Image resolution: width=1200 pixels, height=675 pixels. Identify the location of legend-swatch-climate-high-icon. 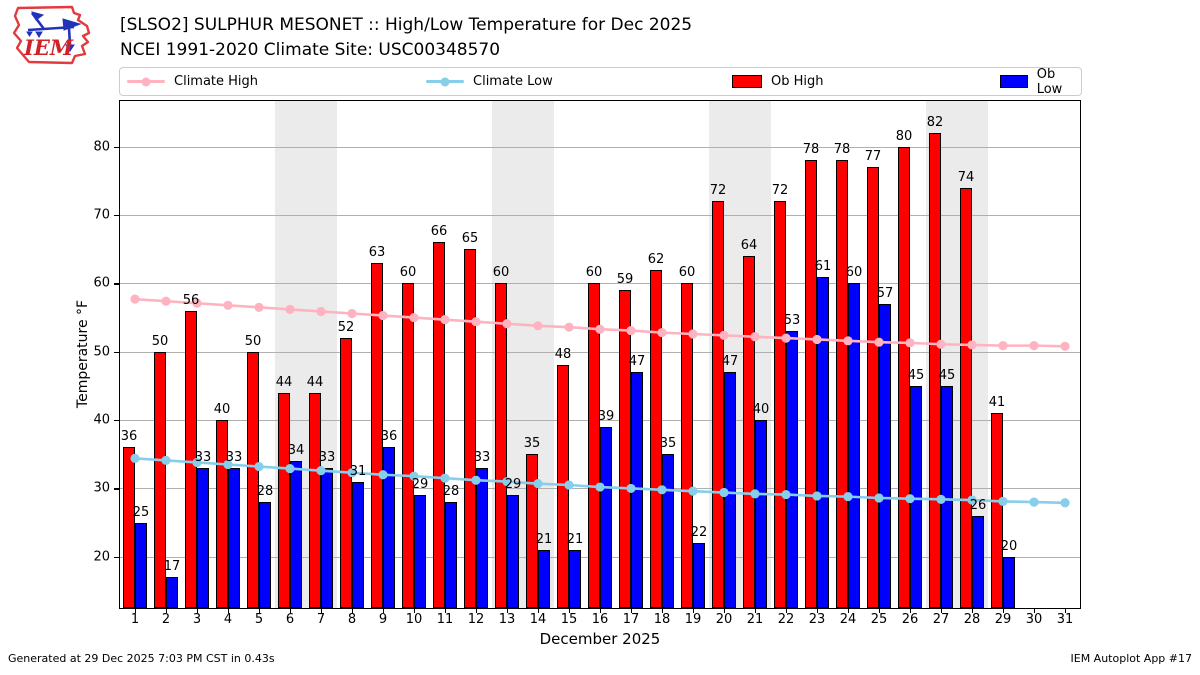
(146, 81).